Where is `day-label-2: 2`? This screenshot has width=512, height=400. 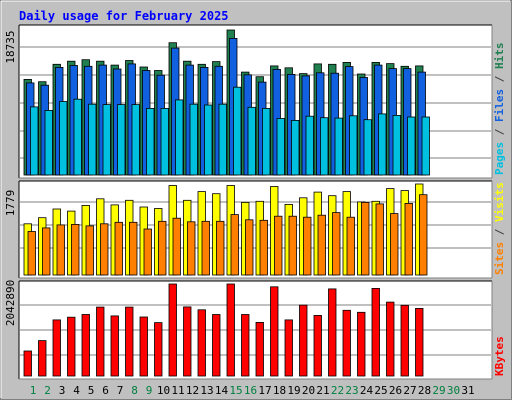
day-label-2: 2 is located at coordinates (47, 390).